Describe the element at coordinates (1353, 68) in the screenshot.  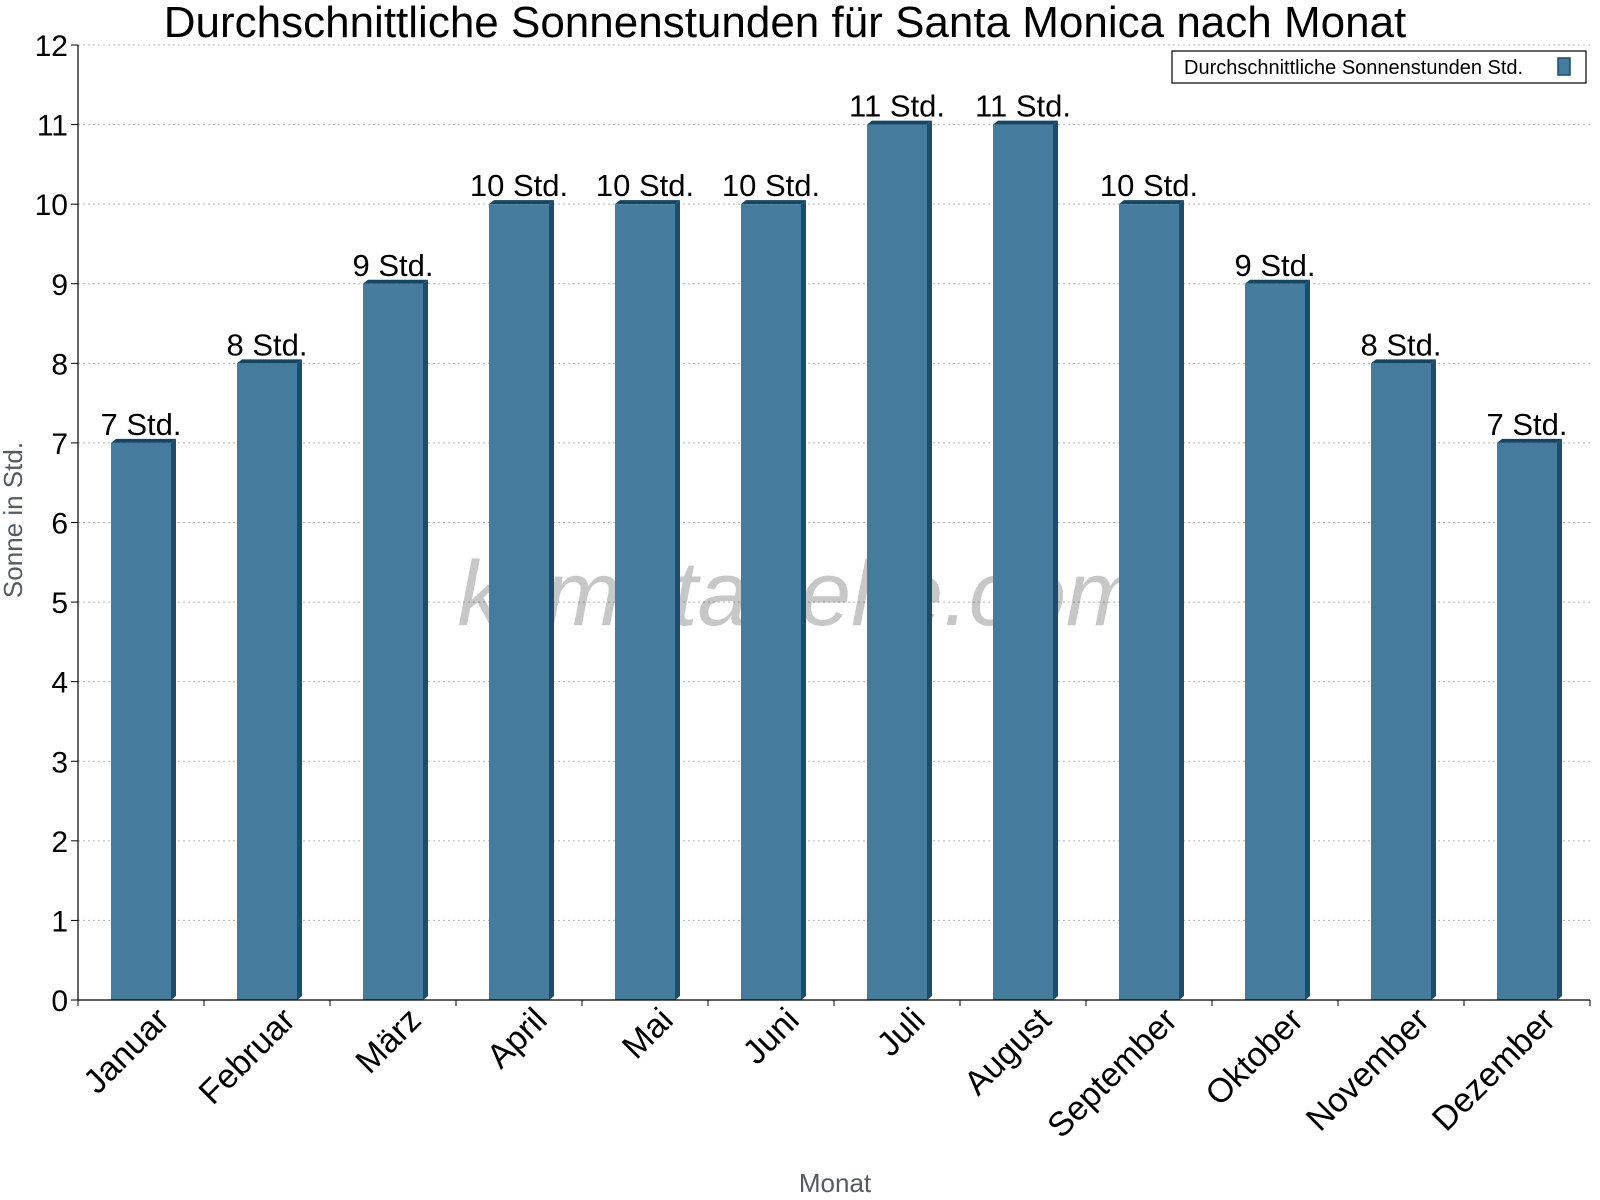
I see `legend-entry-label: Durchschnittliche Sonnenstunden Std.` at that location.